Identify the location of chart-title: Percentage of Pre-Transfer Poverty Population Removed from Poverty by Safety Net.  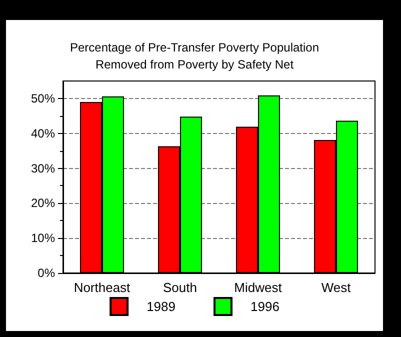
(195, 56).